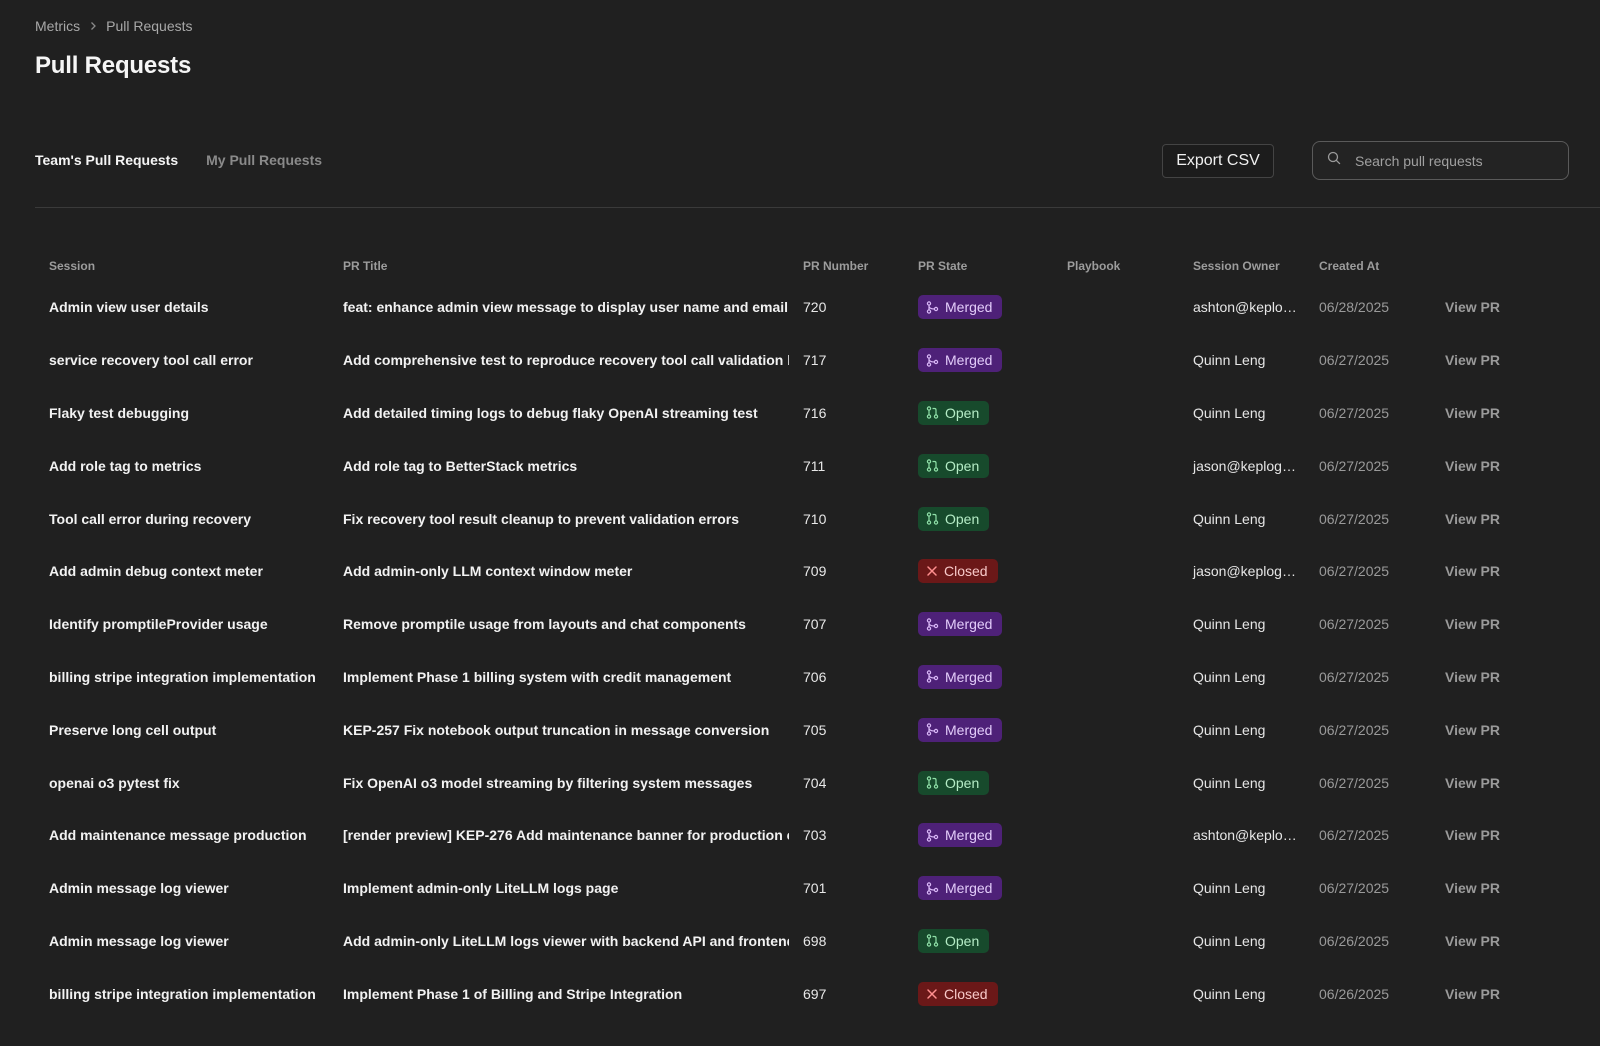  What do you see at coordinates (932, 782) in the screenshot?
I see `open-pr-icon` at bounding box center [932, 782].